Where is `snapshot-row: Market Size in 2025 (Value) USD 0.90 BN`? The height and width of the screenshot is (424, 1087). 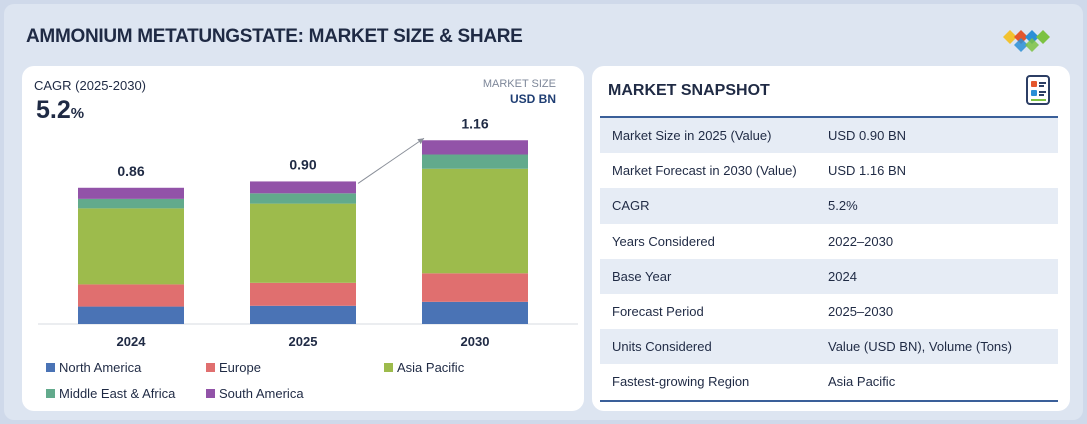
snapshot-row: Market Size in 2025 (Value) USD 0.90 BN is located at coordinates (829, 136).